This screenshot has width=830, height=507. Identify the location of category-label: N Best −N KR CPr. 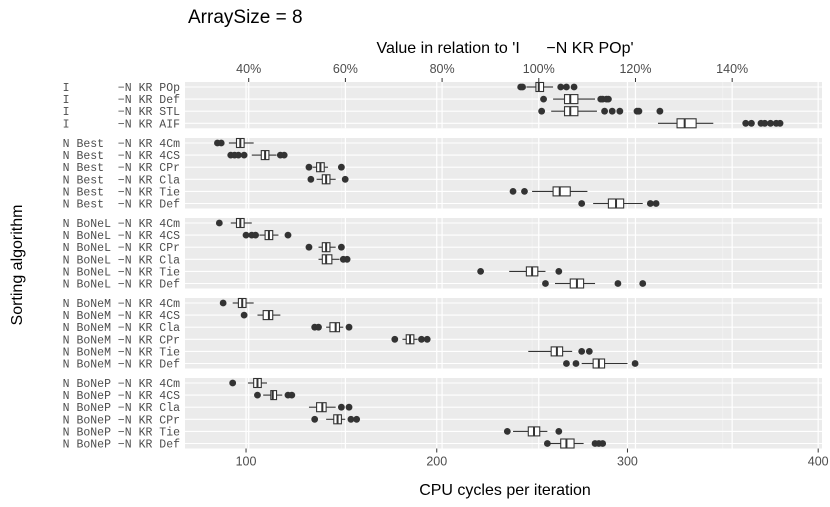
(121, 168).